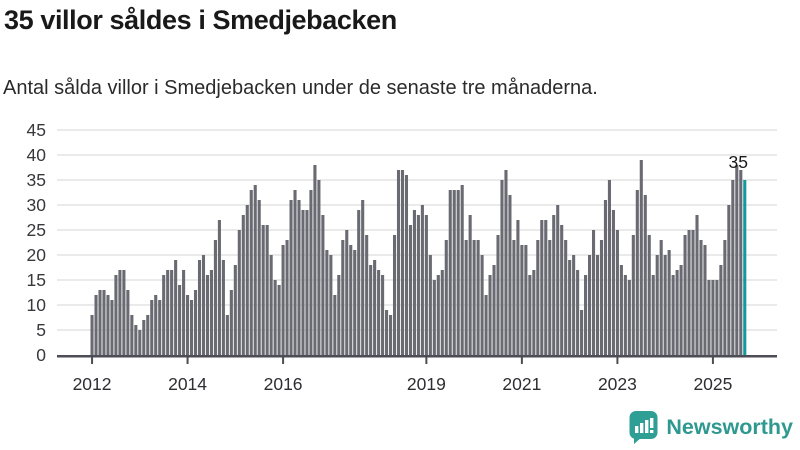 The width and height of the screenshot is (800, 450). What do you see at coordinates (37, 205) in the screenshot?
I see `svg-text: 30` at bounding box center [37, 205].